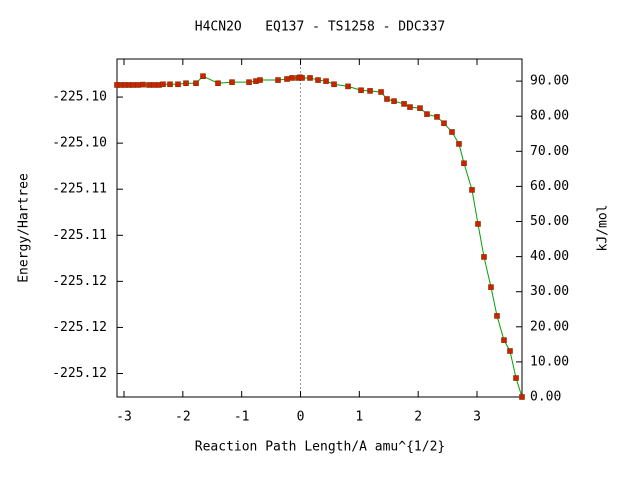 The height and width of the screenshot is (480, 640). I want to click on y2-tick-label: 10.00, so click(549, 361).